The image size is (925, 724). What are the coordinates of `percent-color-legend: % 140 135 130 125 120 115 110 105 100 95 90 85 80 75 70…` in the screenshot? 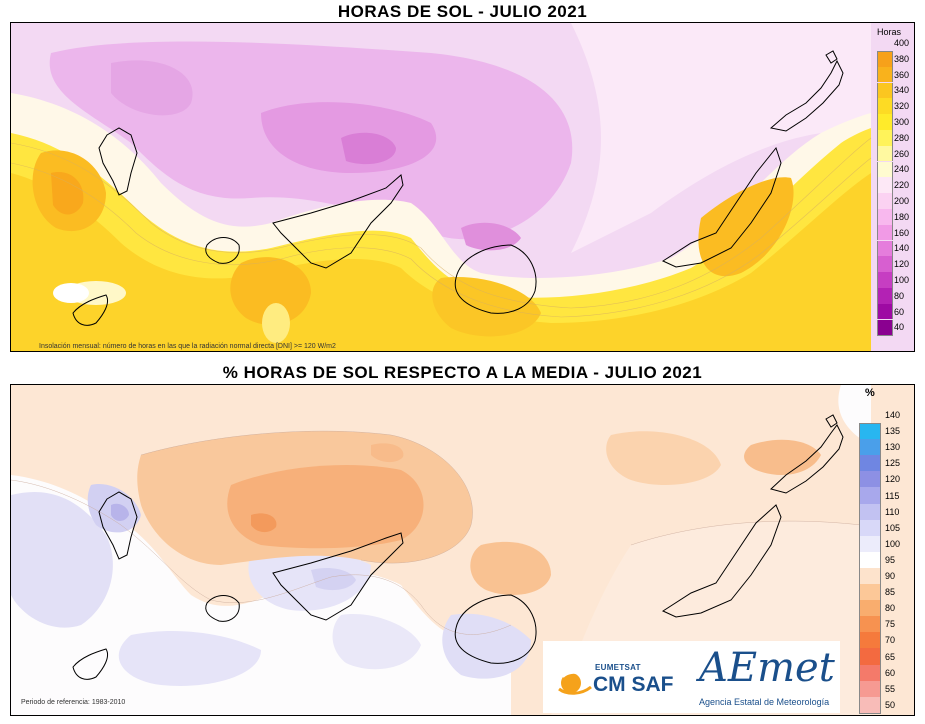 It's located at (885, 550).